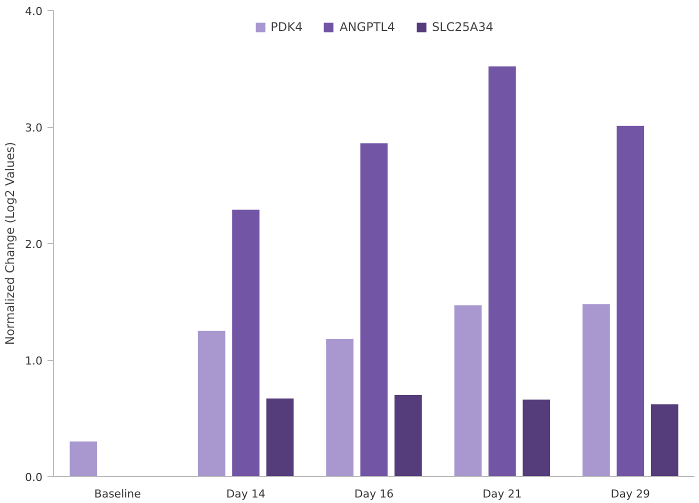  Describe the element at coordinates (374, 494) in the screenshot. I see `x-tick-label: Day 16` at that location.